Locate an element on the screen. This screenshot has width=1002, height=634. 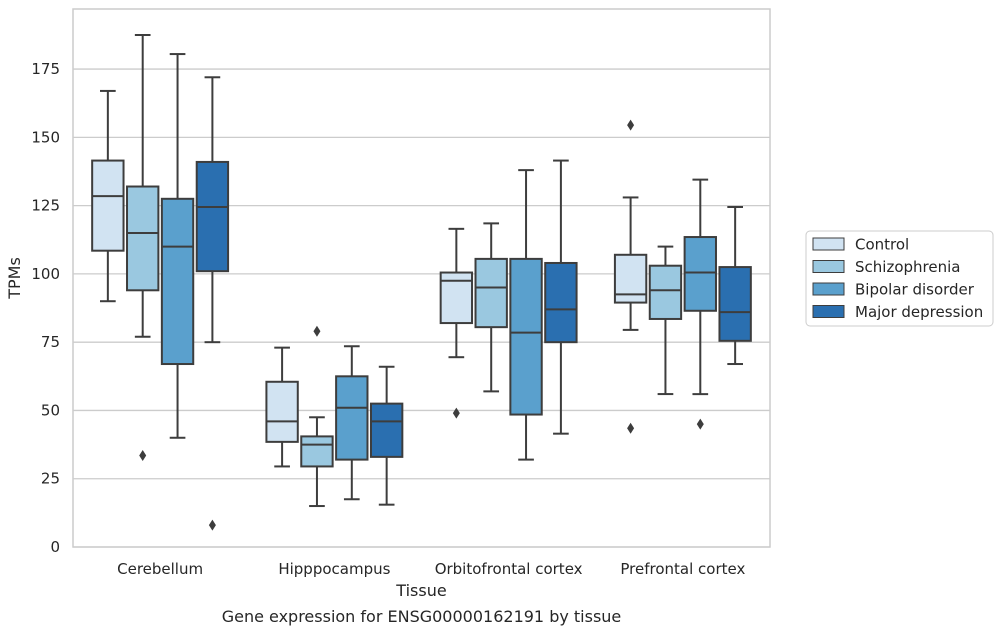
y-tick-label-3: 75 is located at coordinates (50, 342).